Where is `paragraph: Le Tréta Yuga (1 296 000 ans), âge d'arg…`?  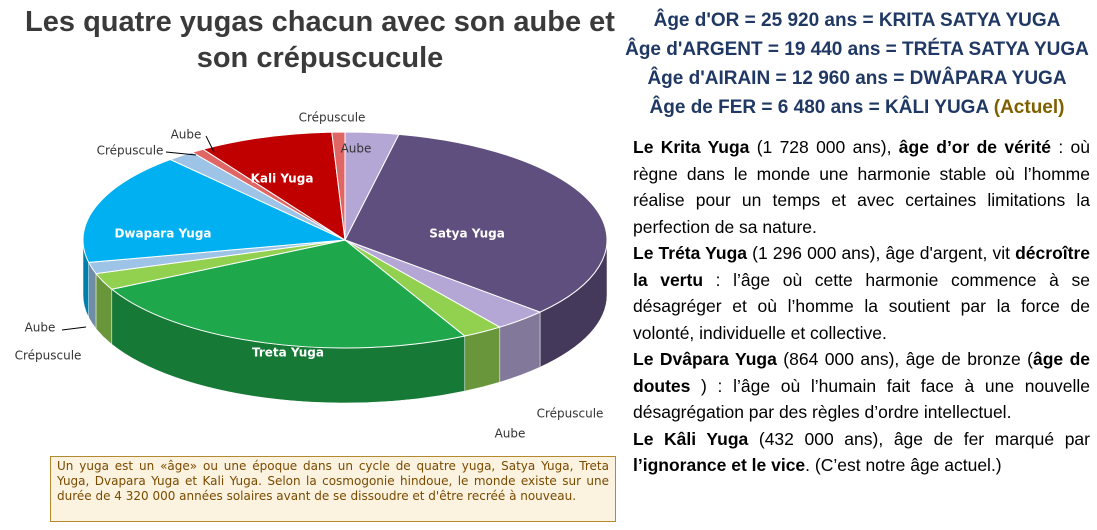
paragraph: Le Tréta Yuga (1 296 000 ans), âge d'arg… is located at coordinates (861, 293).